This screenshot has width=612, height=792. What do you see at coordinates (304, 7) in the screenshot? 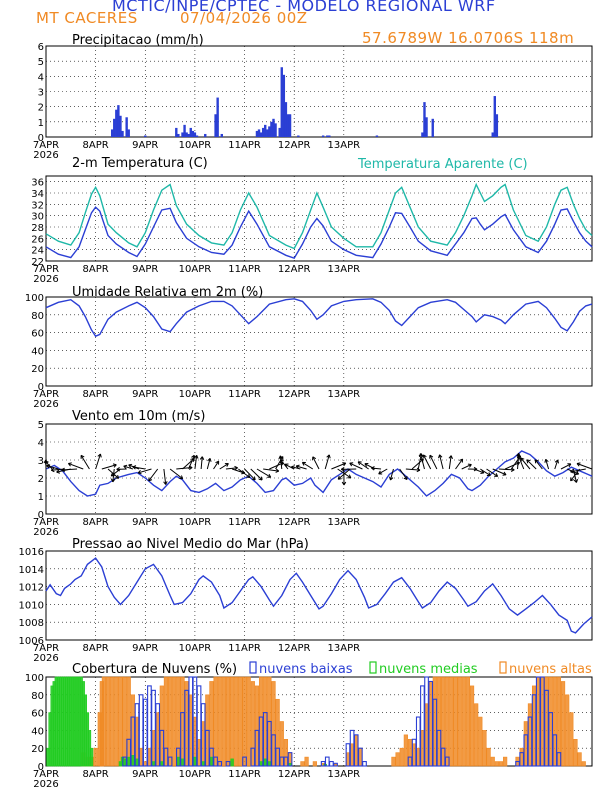
I see `chart-title: MCTIC/INPE/CPTEC - MODELO REGIONAL WRF` at bounding box center [304, 7].